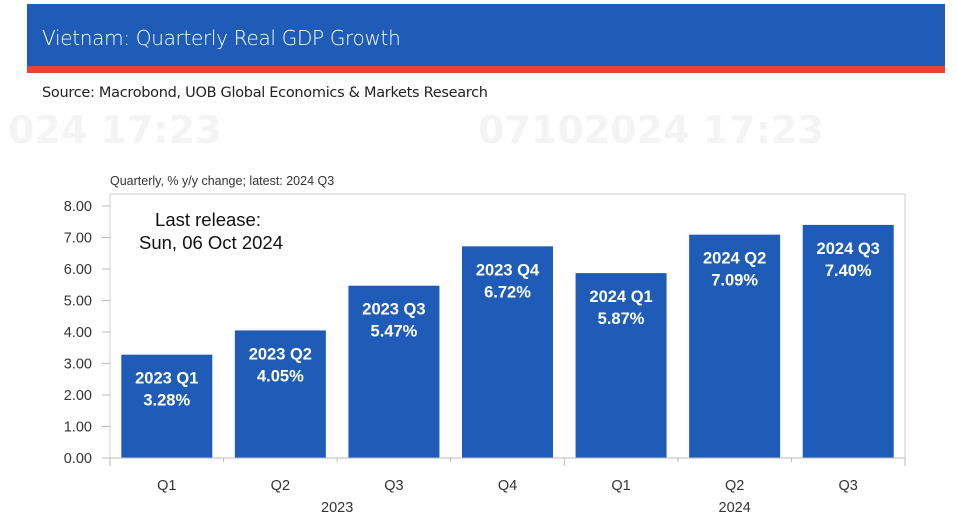  What do you see at coordinates (280, 376) in the screenshot?
I see `data-label: 4.05%` at bounding box center [280, 376].